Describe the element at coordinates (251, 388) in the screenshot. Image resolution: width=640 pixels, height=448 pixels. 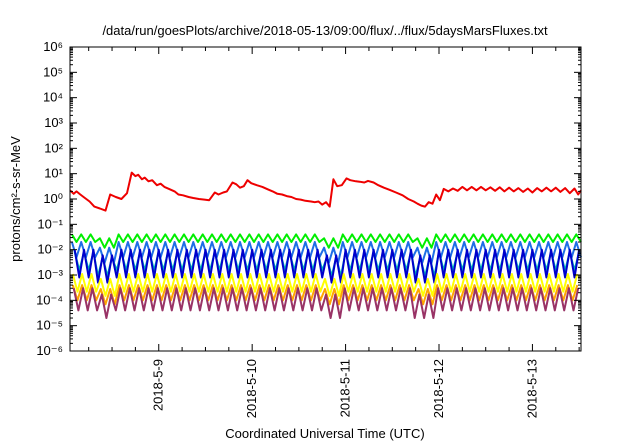
I see `x-tick-label: 2018-5-10` at that location.